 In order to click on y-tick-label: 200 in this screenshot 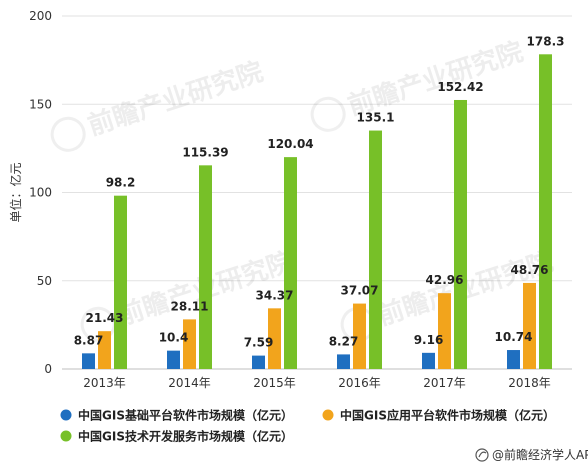, I will do `click(40, 16)`.